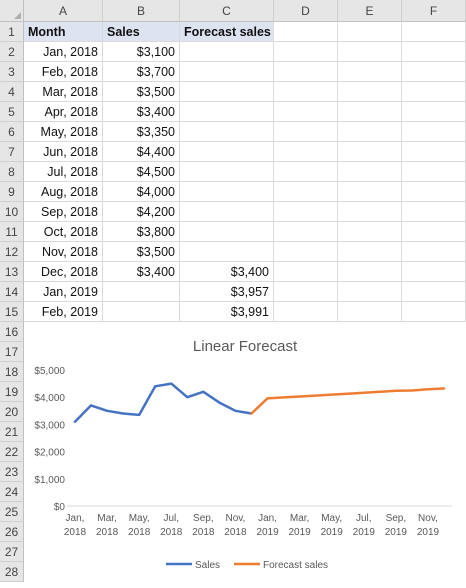  What do you see at coordinates (12, 452) in the screenshot?
I see `row-header: 22` at bounding box center [12, 452].